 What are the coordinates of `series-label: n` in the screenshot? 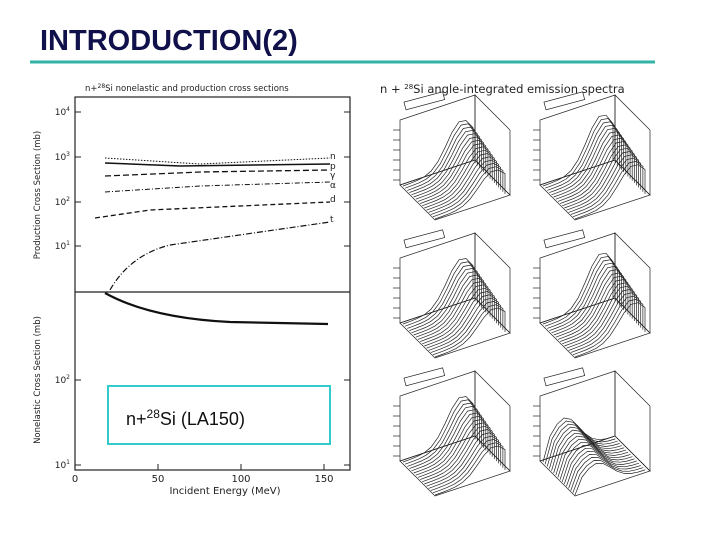 It's located at (333, 157).